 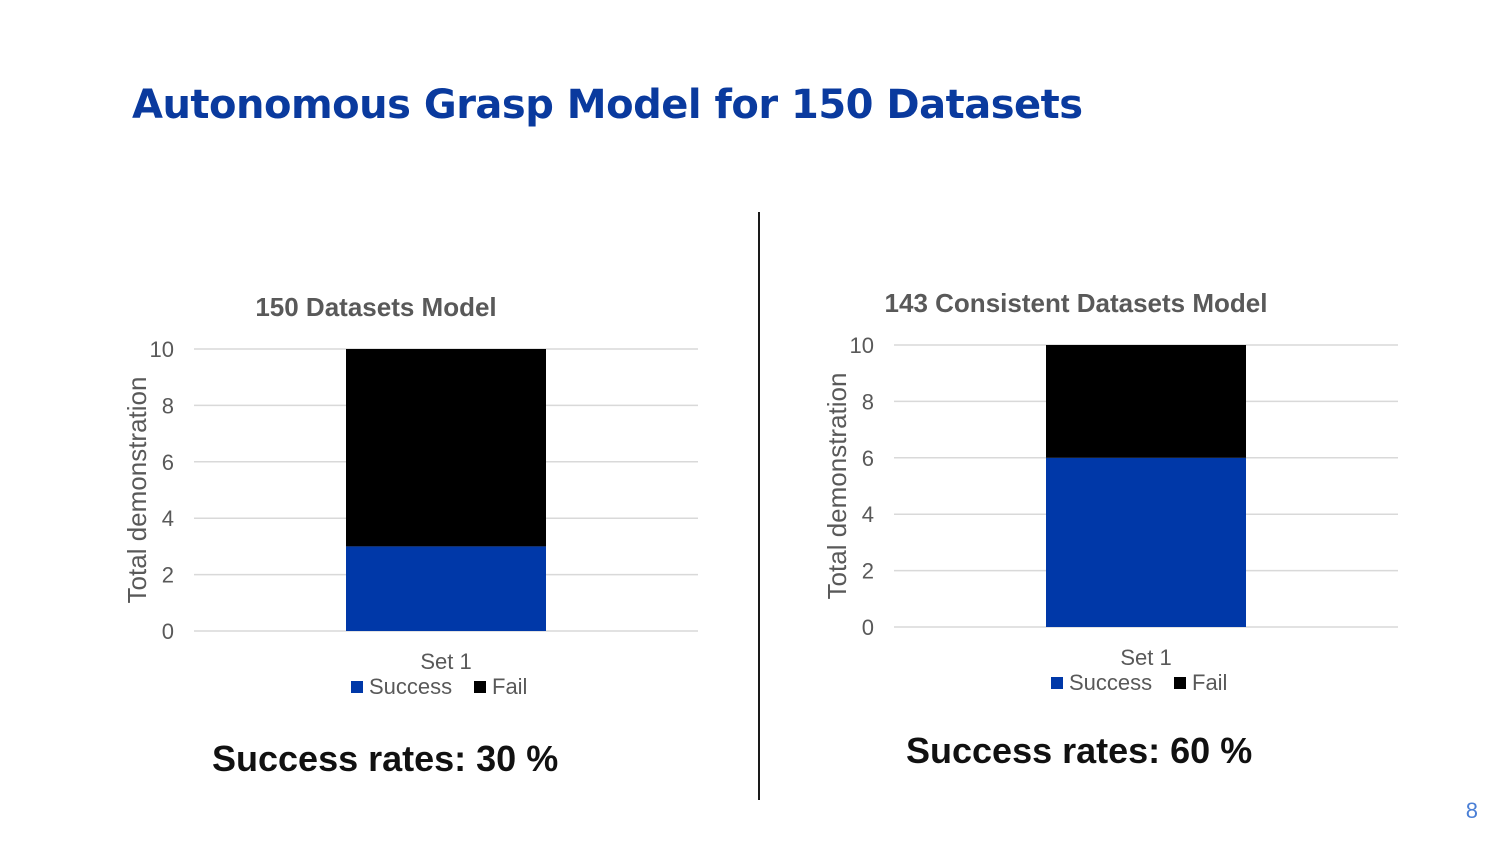 I want to click on vertical-divider, so click(x=759, y=506).